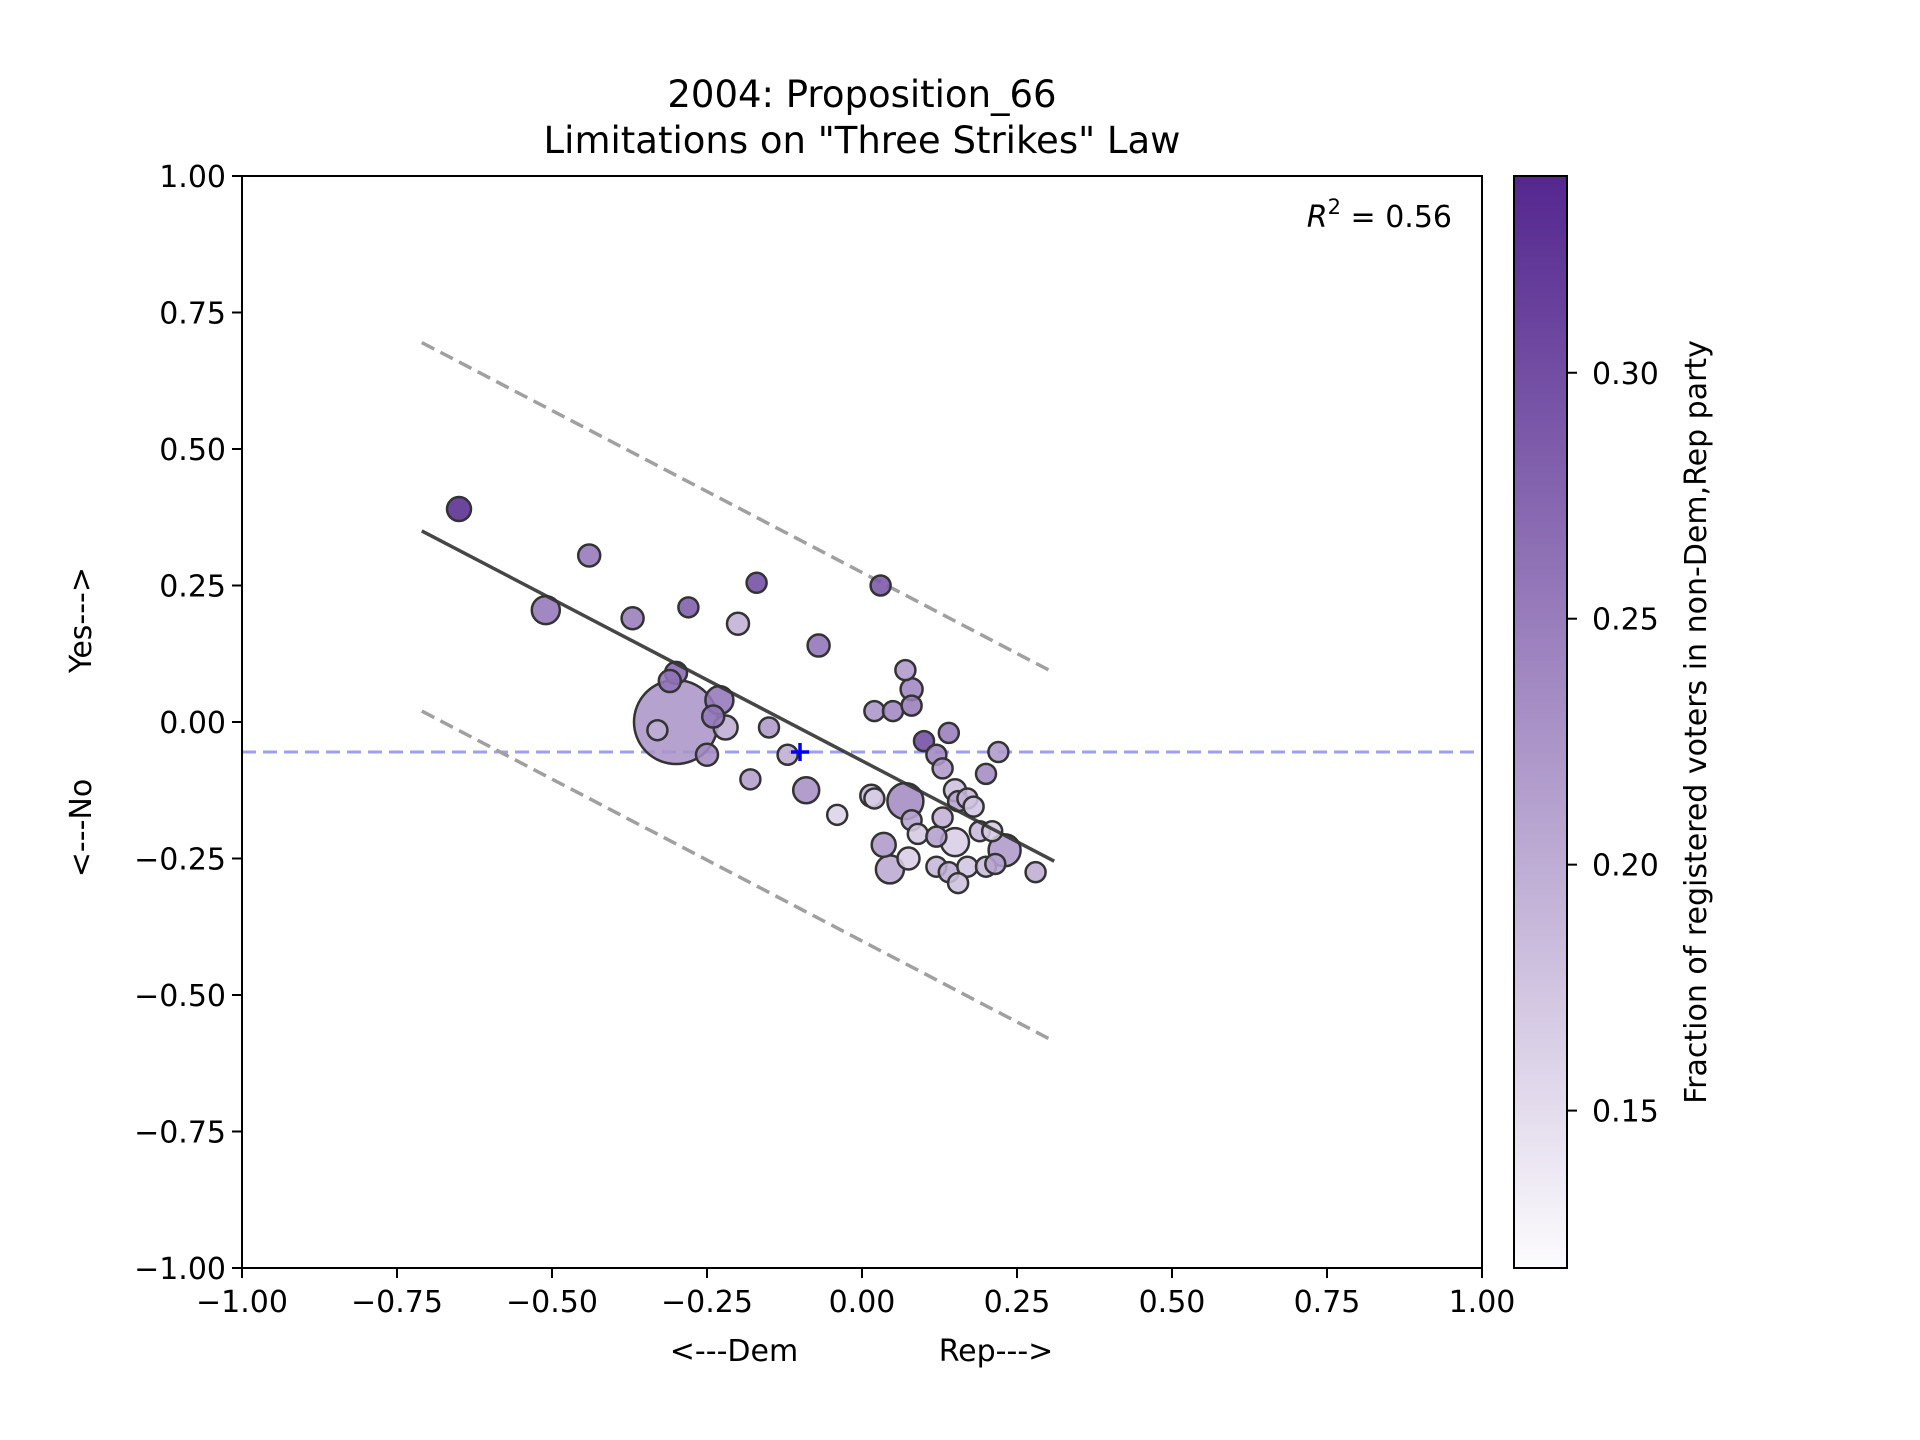 This screenshot has width=1920, height=1440. Describe the element at coordinates (1625, 866) in the screenshot. I see `colorbar-tick-label: 0.20` at that location.